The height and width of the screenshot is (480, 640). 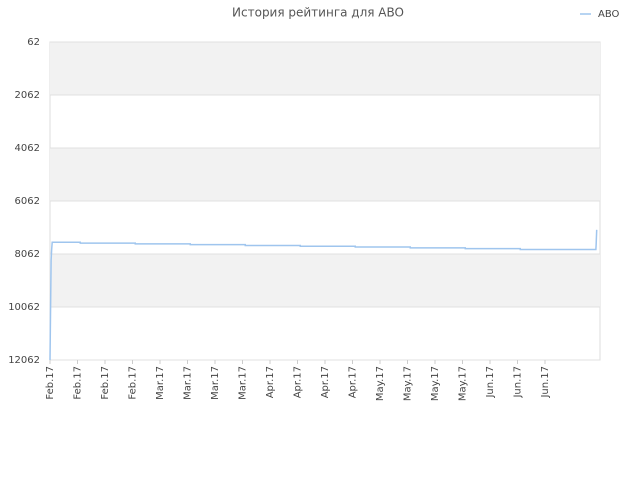 What do you see at coordinates (27, 201) in the screenshot?
I see `y-tick-label: 6062` at bounding box center [27, 201].